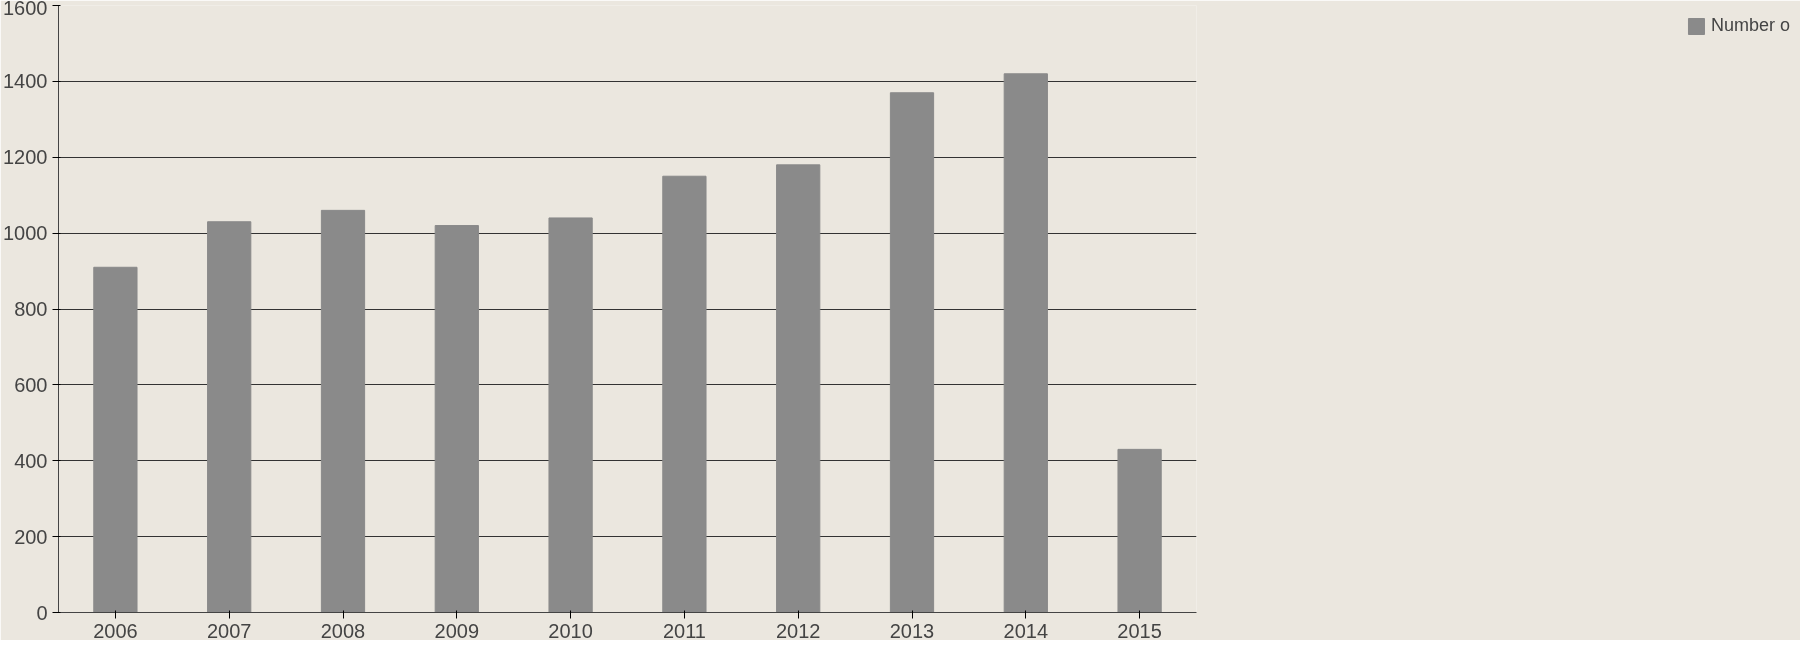 The height and width of the screenshot is (658, 1819). What do you see at coordinates (457, 630) in the screenshot?
I see `x-tick-label: 2009` at bounding box center [457, 630].